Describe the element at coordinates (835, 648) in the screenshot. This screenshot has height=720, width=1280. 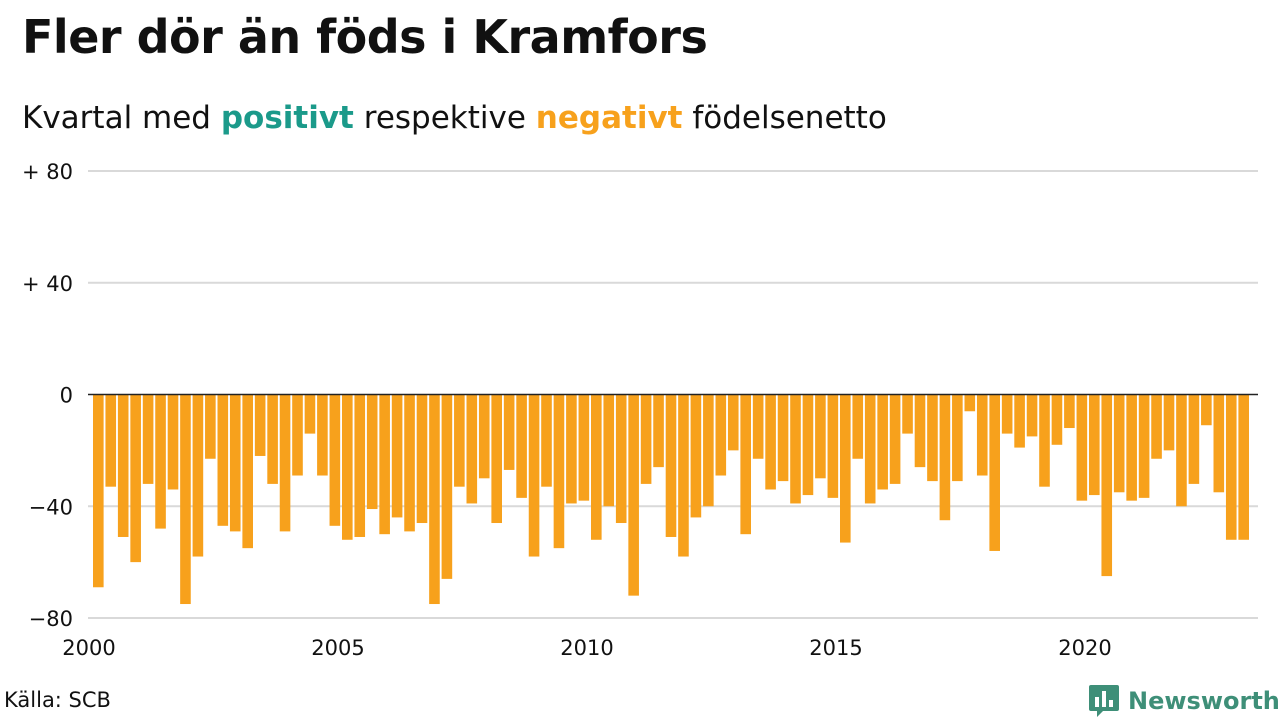
I see `x-tick-label: 2015` at that location.